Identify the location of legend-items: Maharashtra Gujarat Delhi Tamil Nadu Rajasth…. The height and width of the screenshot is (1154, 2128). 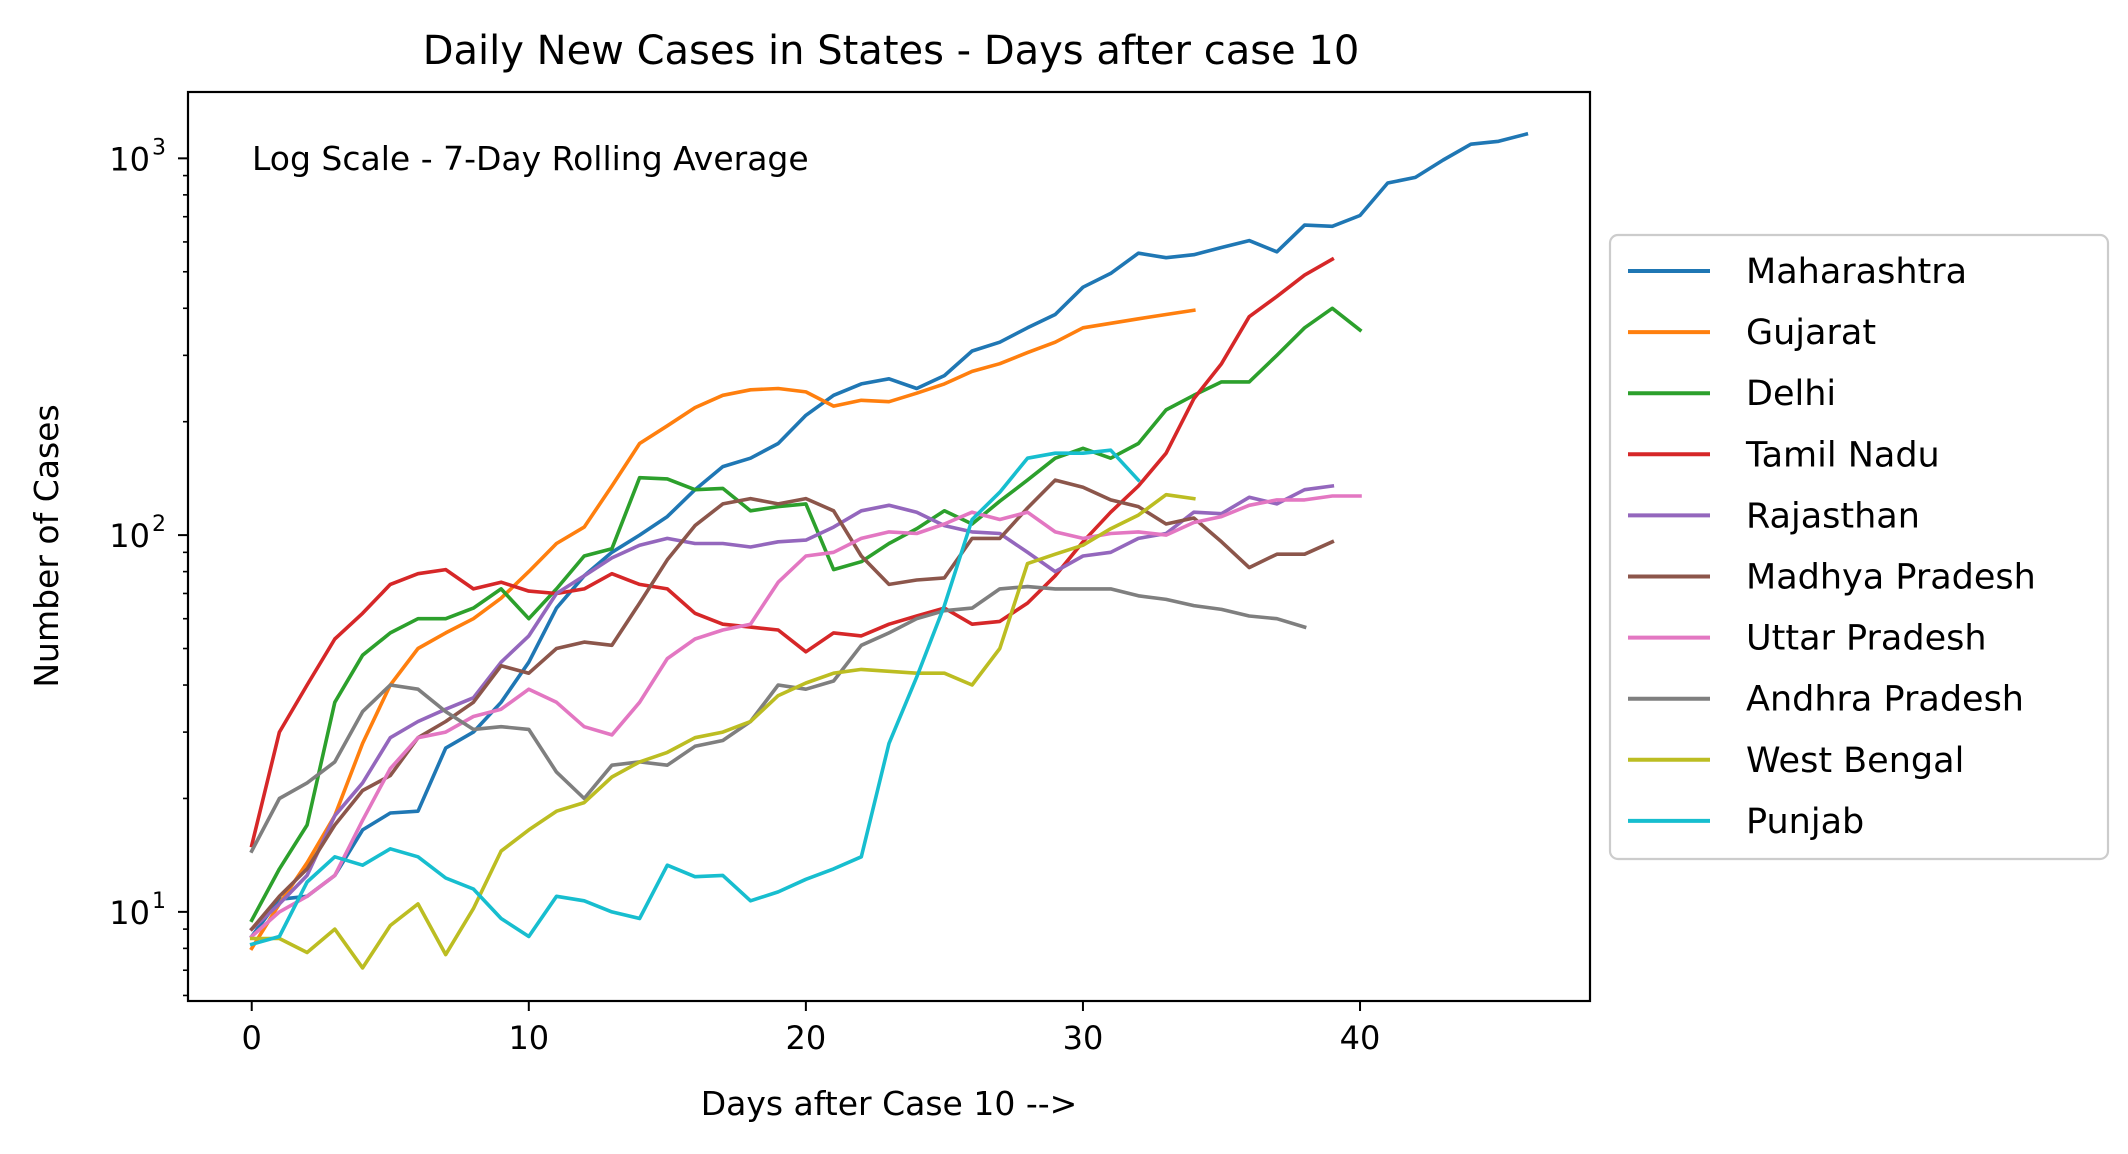
(1832, 547).